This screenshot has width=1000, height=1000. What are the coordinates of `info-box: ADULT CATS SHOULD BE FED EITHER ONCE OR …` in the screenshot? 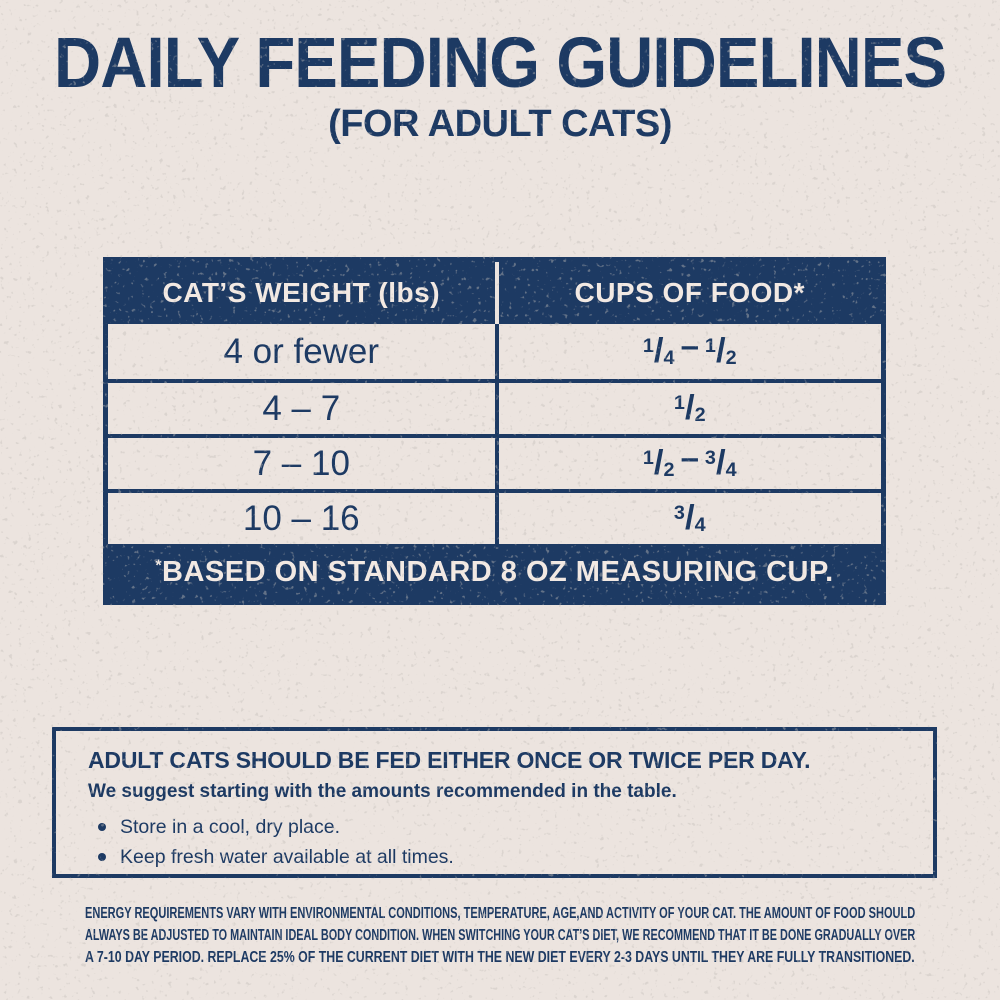 It's located at (494, 802).